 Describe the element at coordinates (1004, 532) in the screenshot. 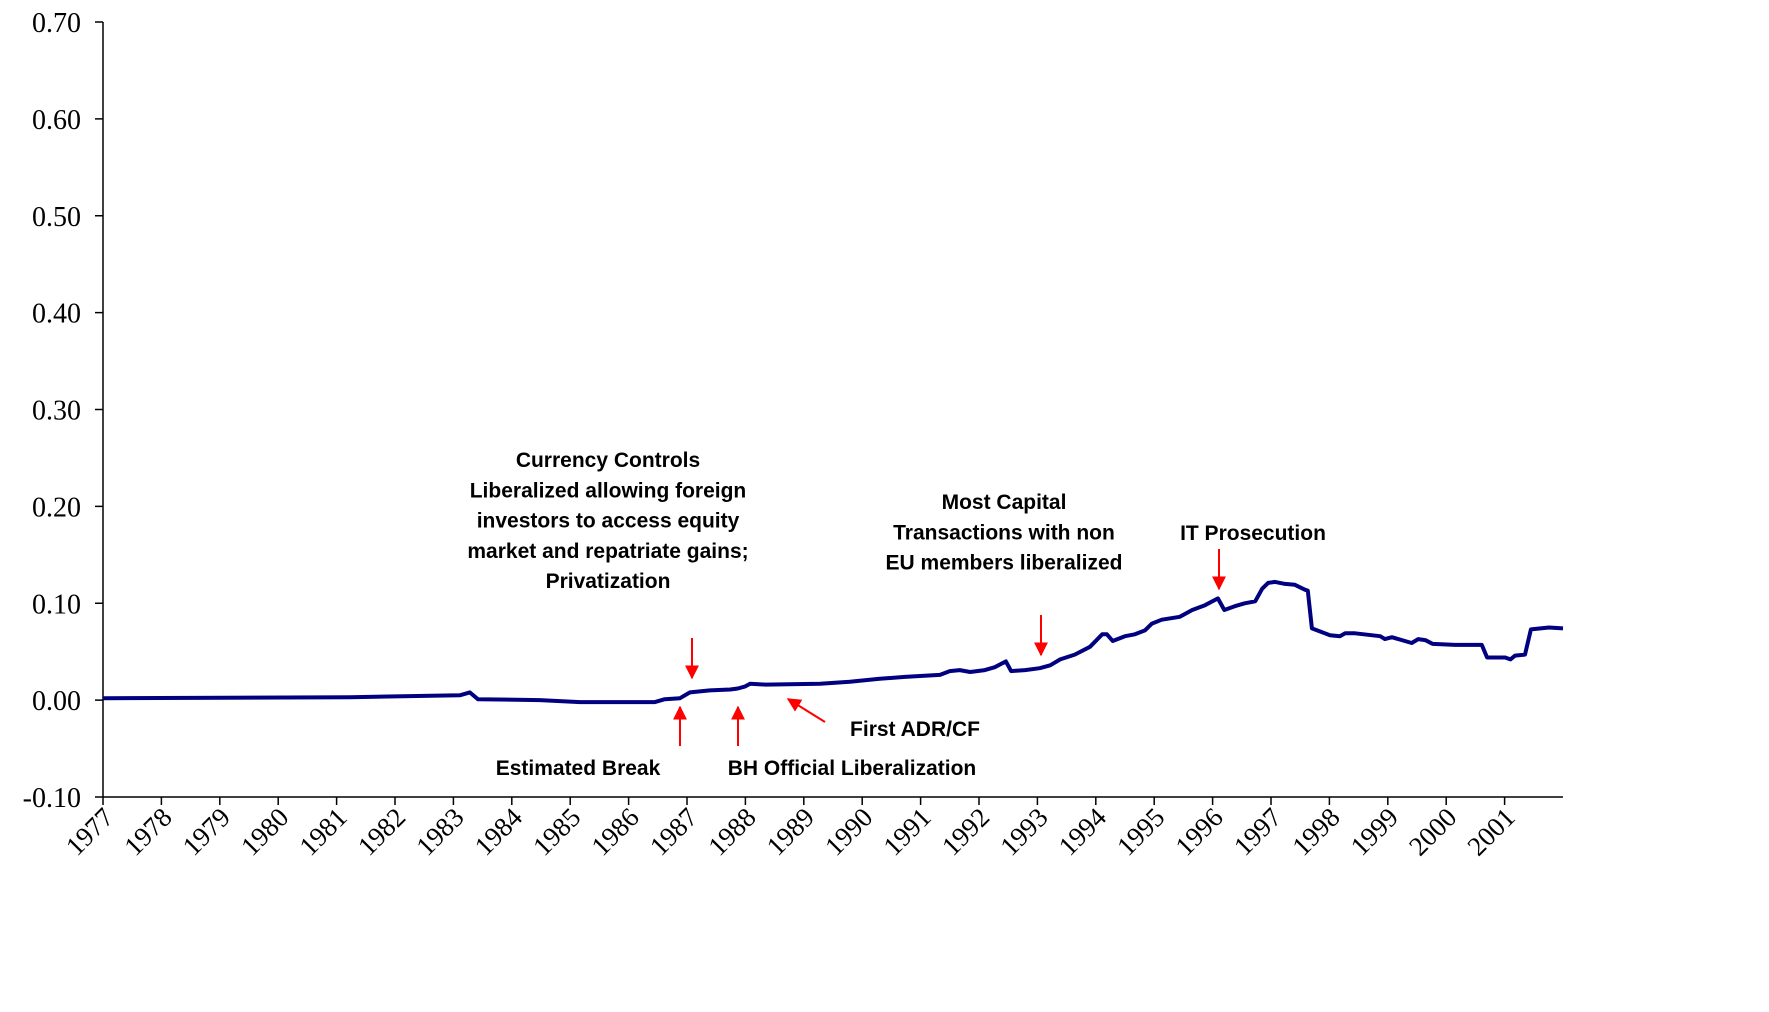

I see `annotation: Transactions with non` at that location.